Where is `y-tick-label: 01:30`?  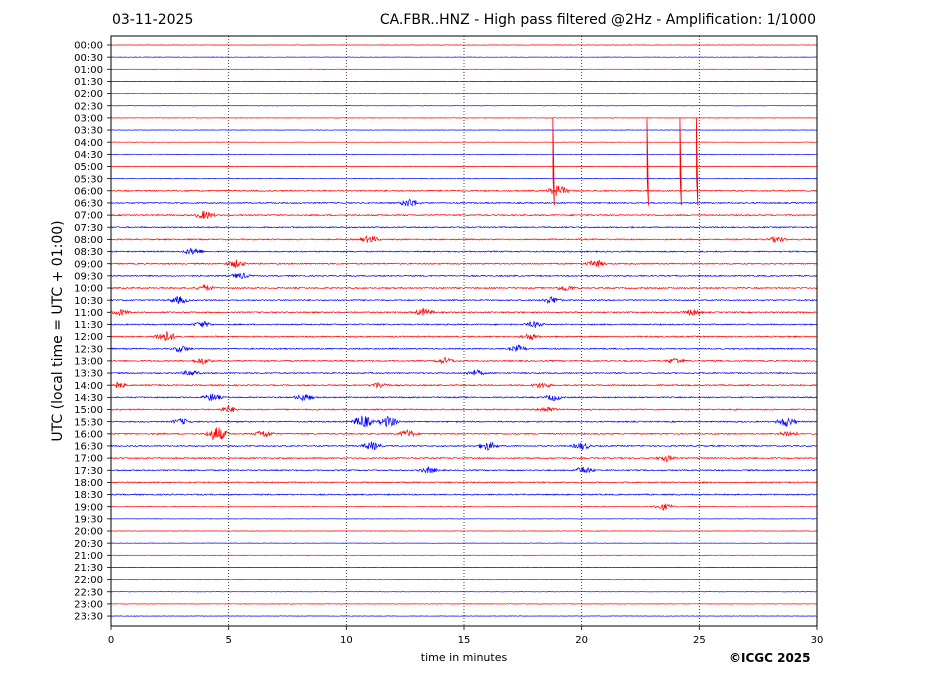
y-tick-label: 01:30 is located at coordinates (88, 82).